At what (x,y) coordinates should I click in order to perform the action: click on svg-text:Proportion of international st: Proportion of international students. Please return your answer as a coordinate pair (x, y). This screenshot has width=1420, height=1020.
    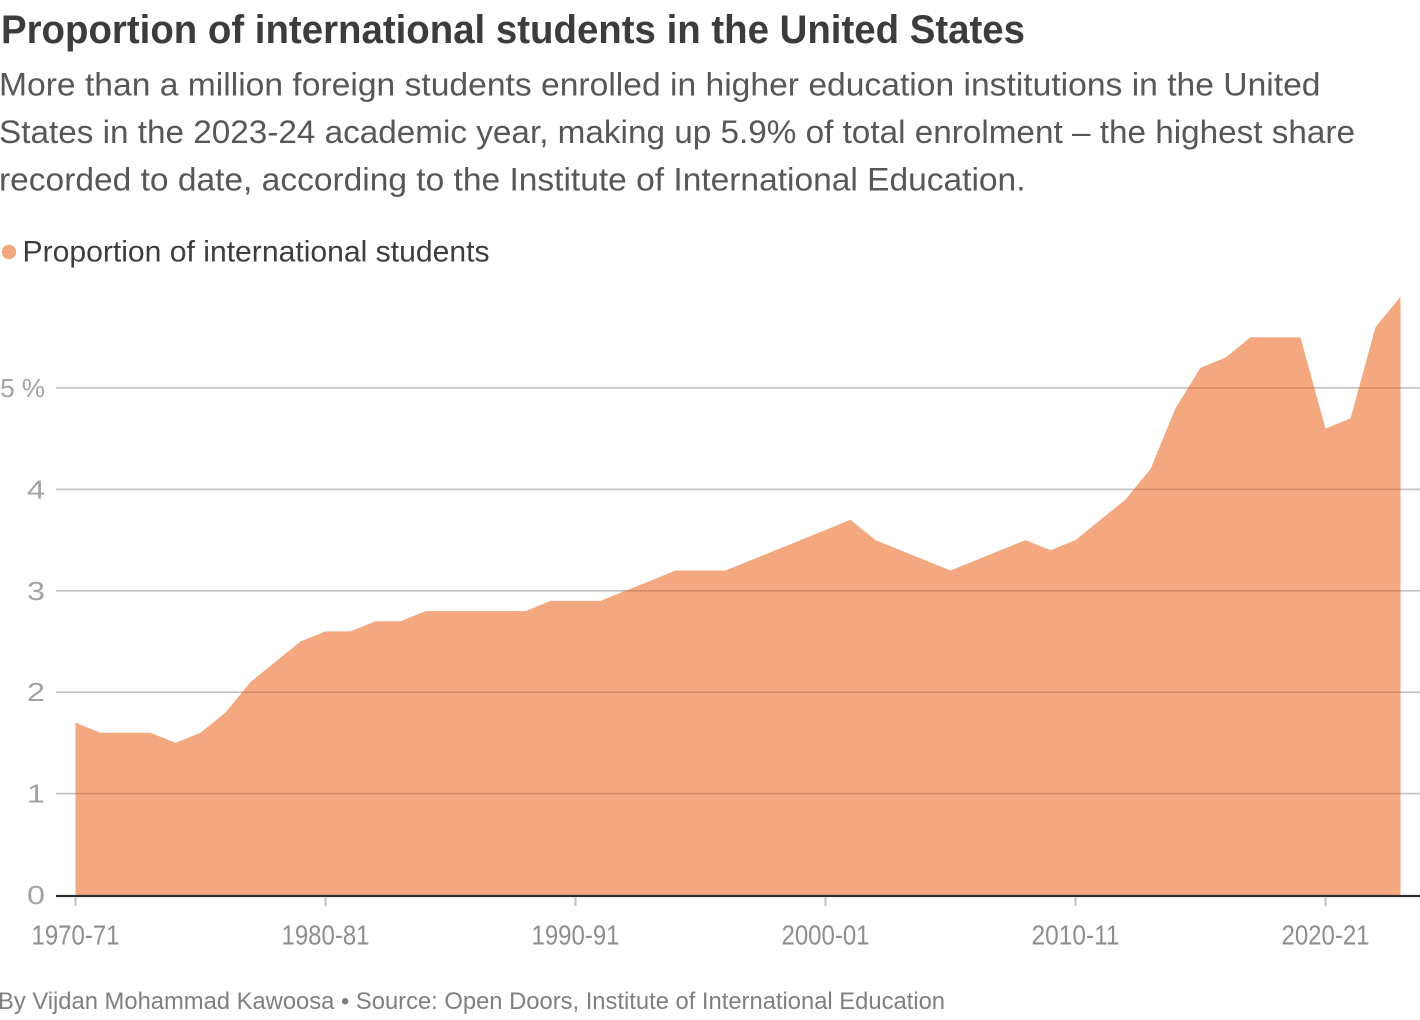
    Looking at the image, I should click on (256, 252).